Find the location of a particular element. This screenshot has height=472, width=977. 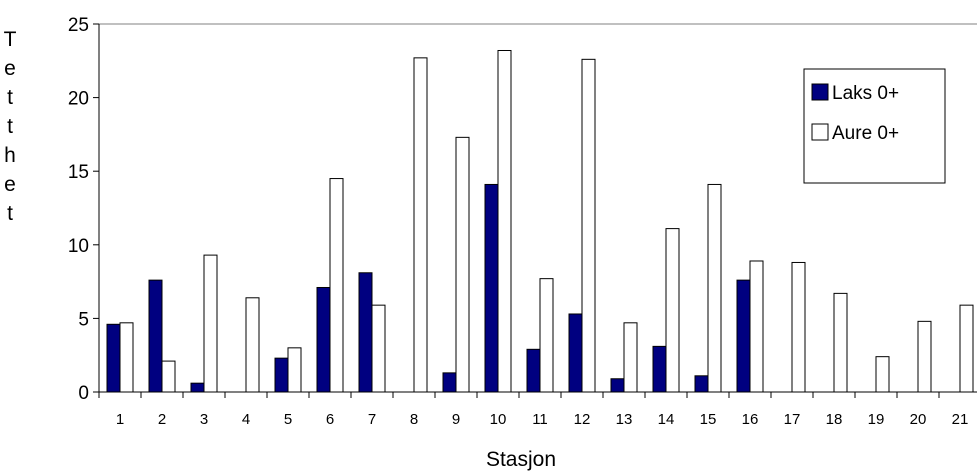

x-tick-label-9: 9 is located at coordinates (456, 419).